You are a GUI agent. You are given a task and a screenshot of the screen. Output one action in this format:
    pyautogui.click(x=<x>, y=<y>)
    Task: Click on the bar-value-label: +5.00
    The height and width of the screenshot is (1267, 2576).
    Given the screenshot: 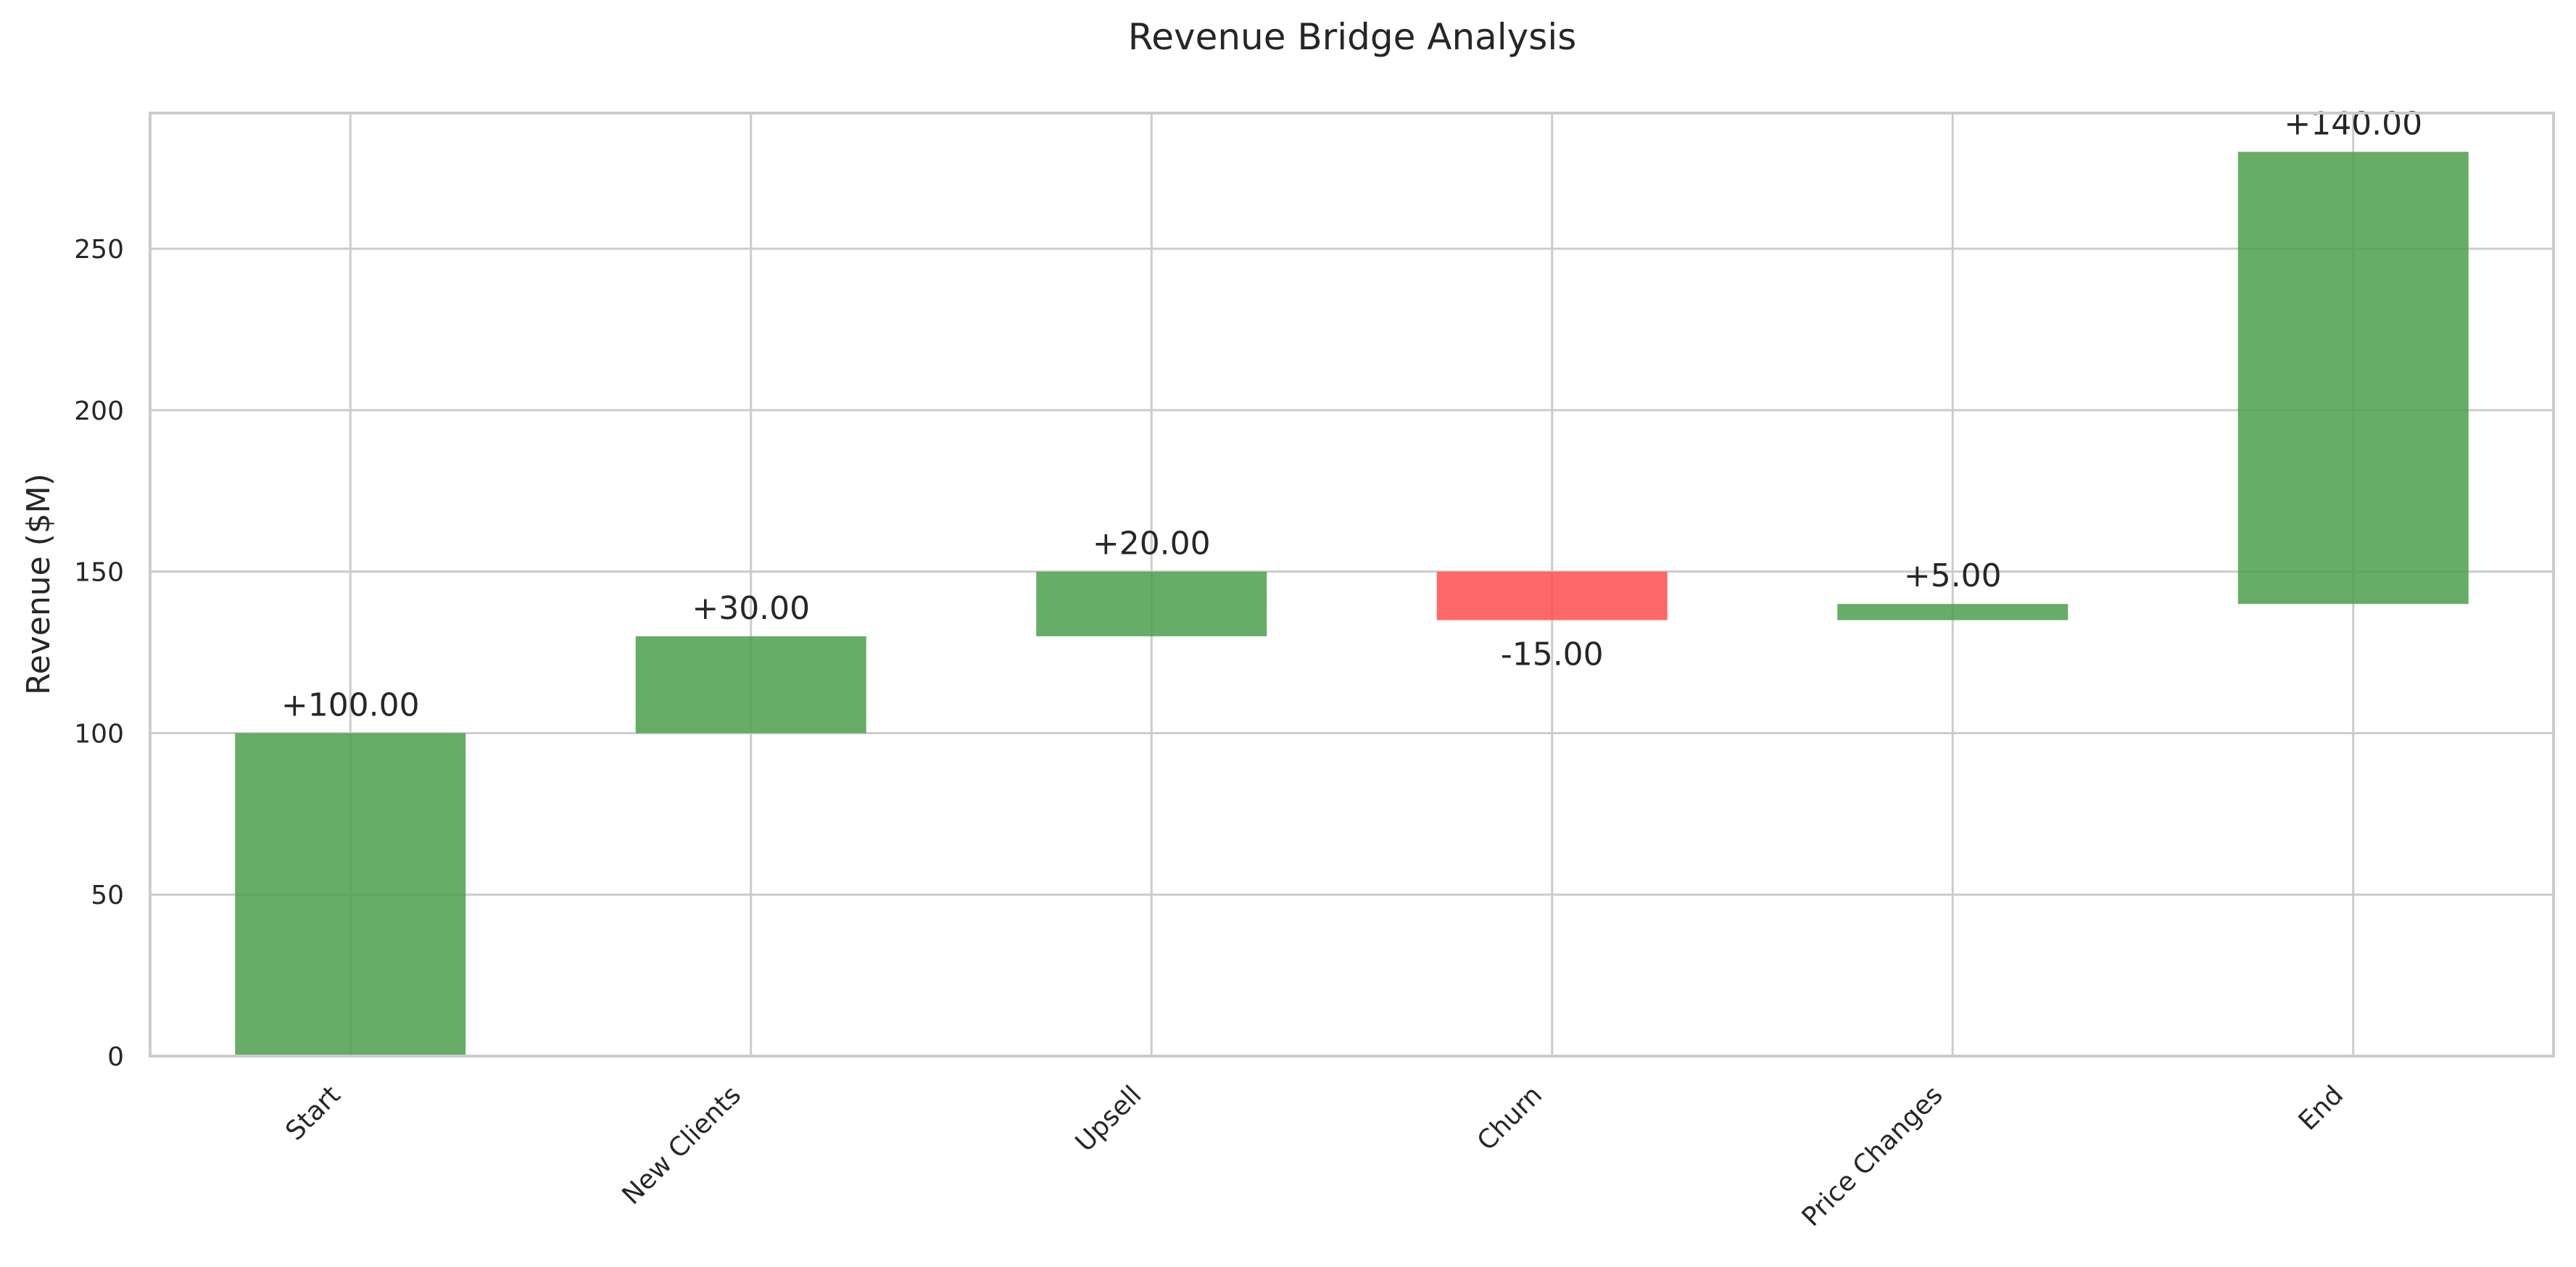 What is the action you would take?
    pyautogui.click(x=1953, y=575)
    